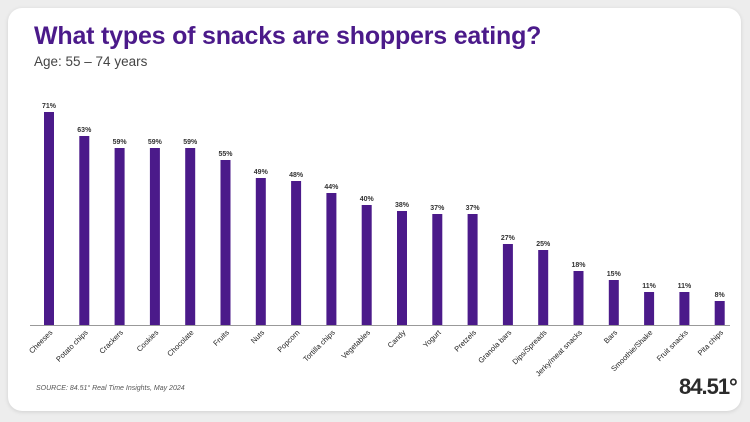 Image resolution: width=750 pixels, height=422 pixels. I want to click on tick-label-popcorn: Popcorn, so click(288, 341).